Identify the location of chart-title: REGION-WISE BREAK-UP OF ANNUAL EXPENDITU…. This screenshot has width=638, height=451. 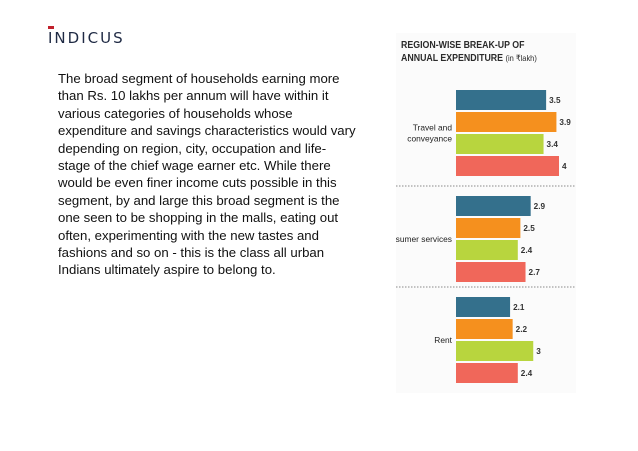
(469, 52).